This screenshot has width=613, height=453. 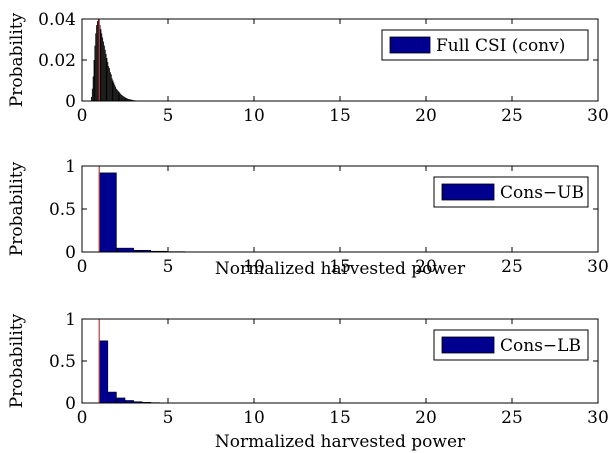 I want to click on legend: Cons−LB, so click(x=511, y=345).